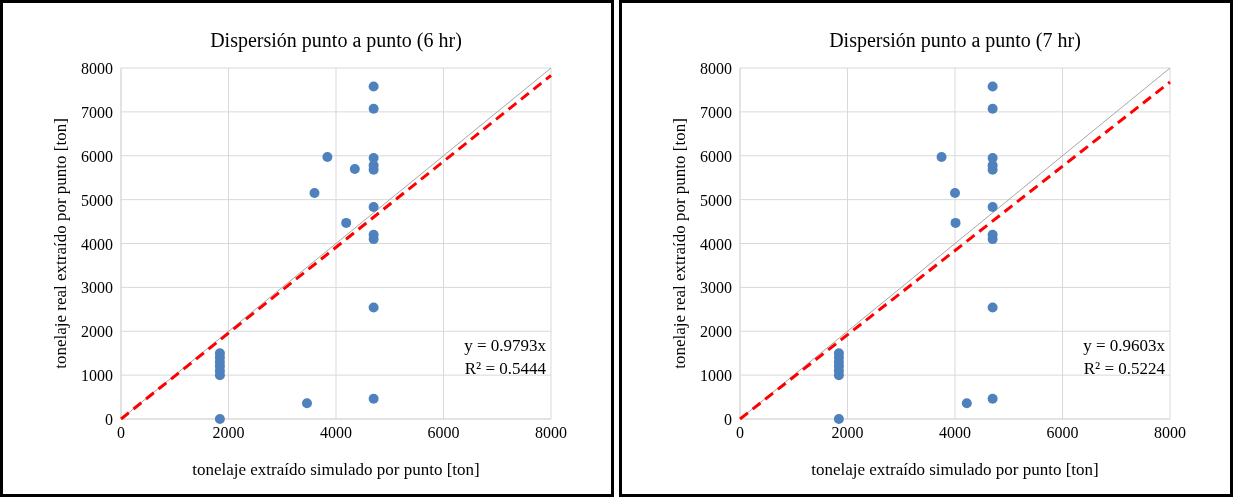 This screenshot has width=1233, height=497. What do you see at coordinates (1124, 345) in the screenshot?
I see `annotation: y = 0.9603x` at bounding box center [1124, 345].